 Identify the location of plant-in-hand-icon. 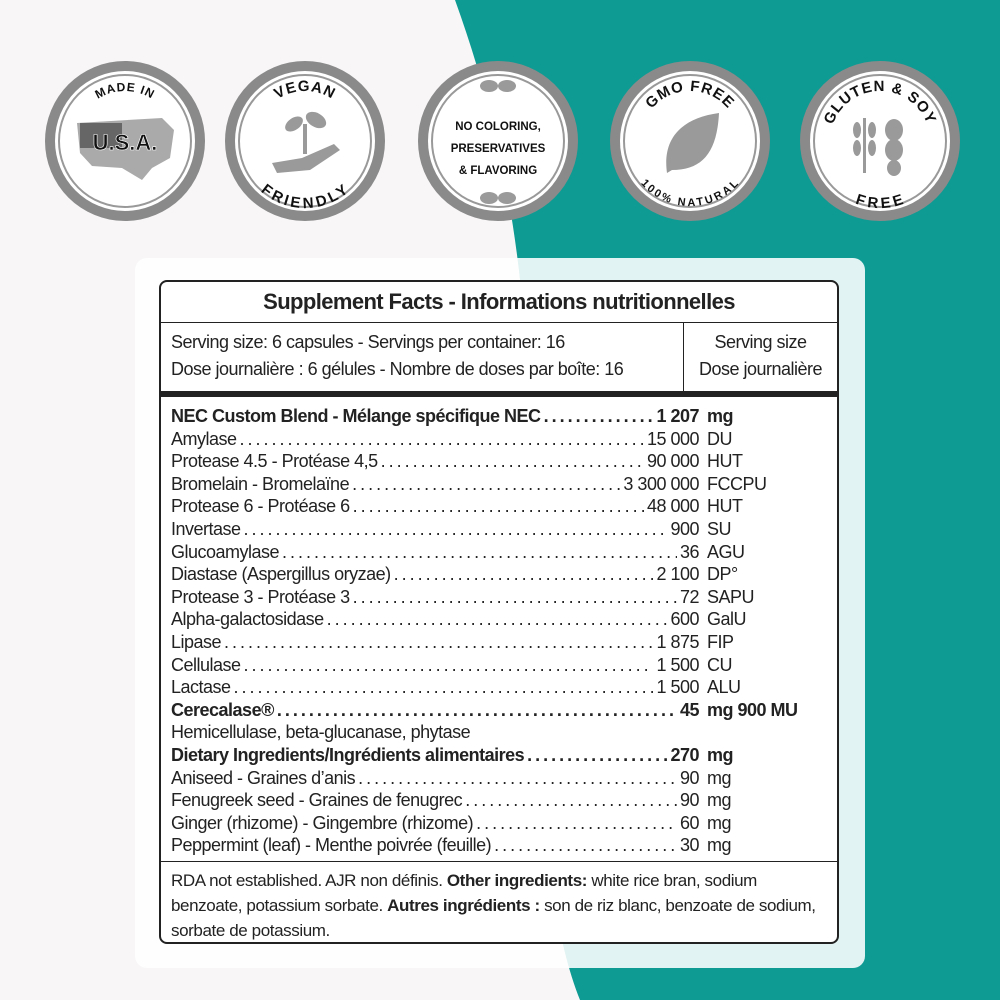
(306, 142).